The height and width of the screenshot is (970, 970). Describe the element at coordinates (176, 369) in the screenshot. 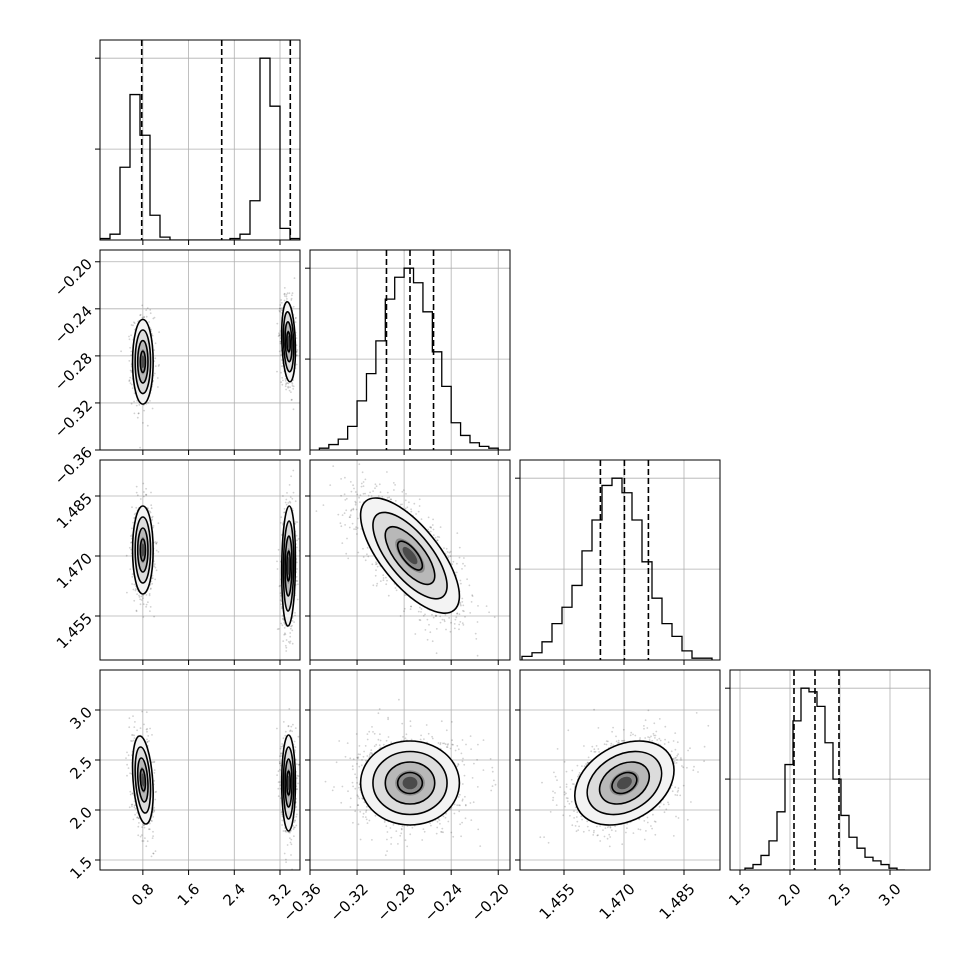

I see `panel-1-0: −0.36−0.32−0.28−0.24−0.20` at that location.